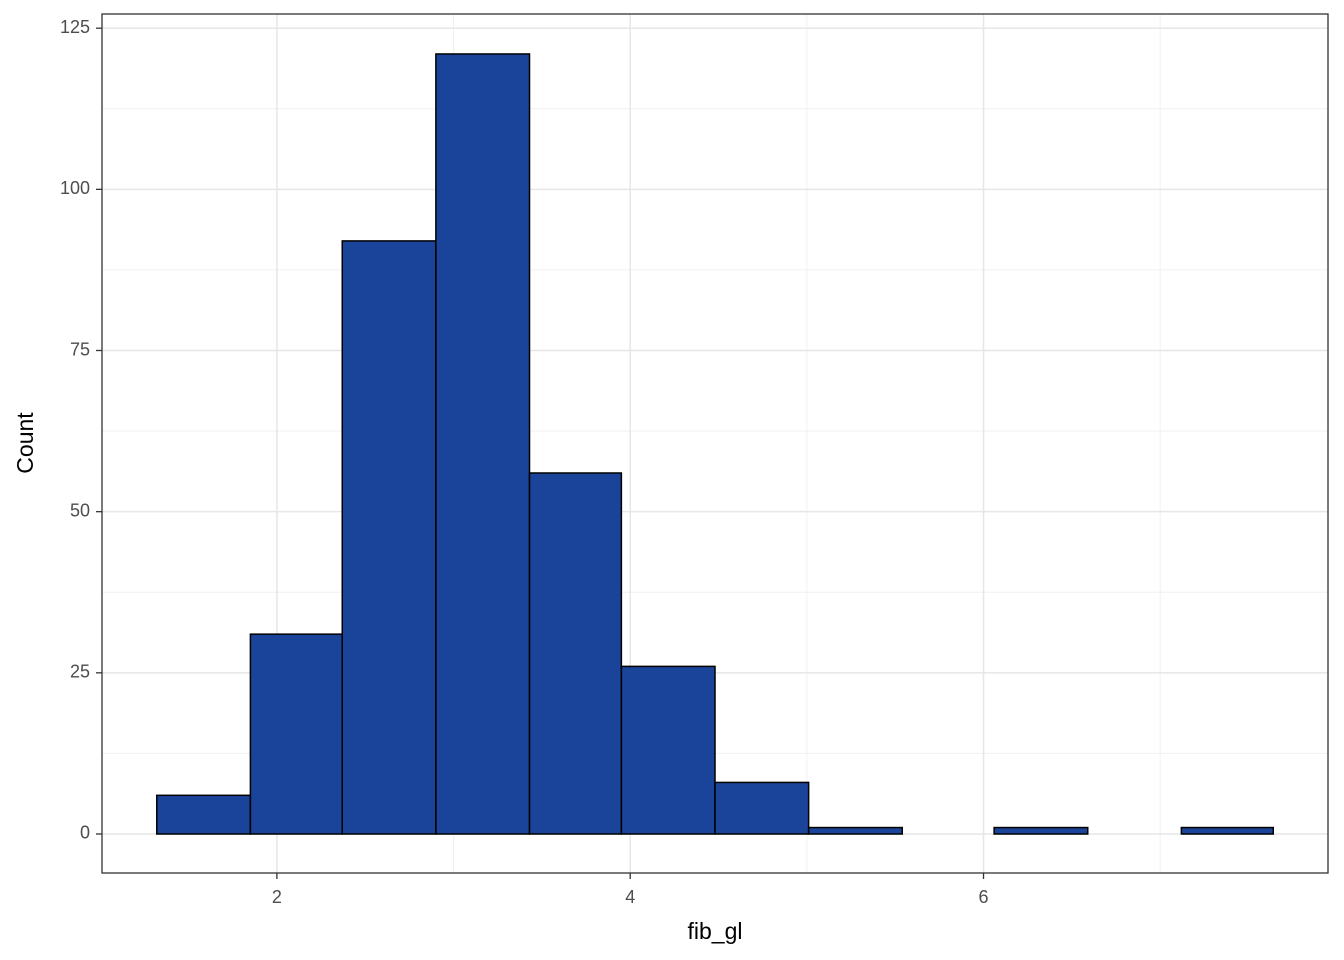  Describe the element at coordinates (80, 672) in the screenshot. I see `y-tick-label: 25` at that location.